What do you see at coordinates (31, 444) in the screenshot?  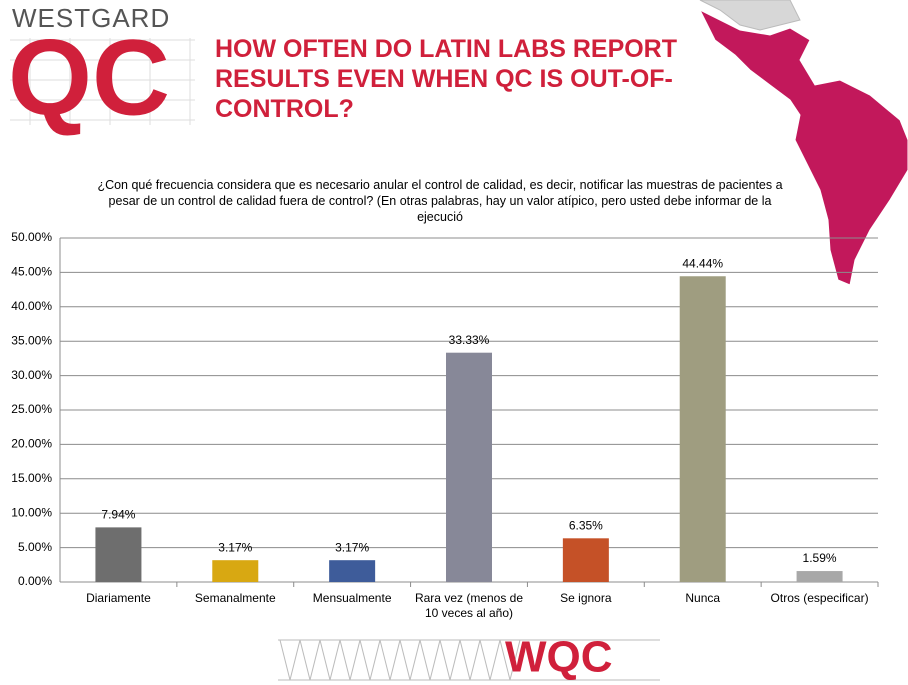 I see `y-tick-label: 20.00%` at bounding box center [31, 444].